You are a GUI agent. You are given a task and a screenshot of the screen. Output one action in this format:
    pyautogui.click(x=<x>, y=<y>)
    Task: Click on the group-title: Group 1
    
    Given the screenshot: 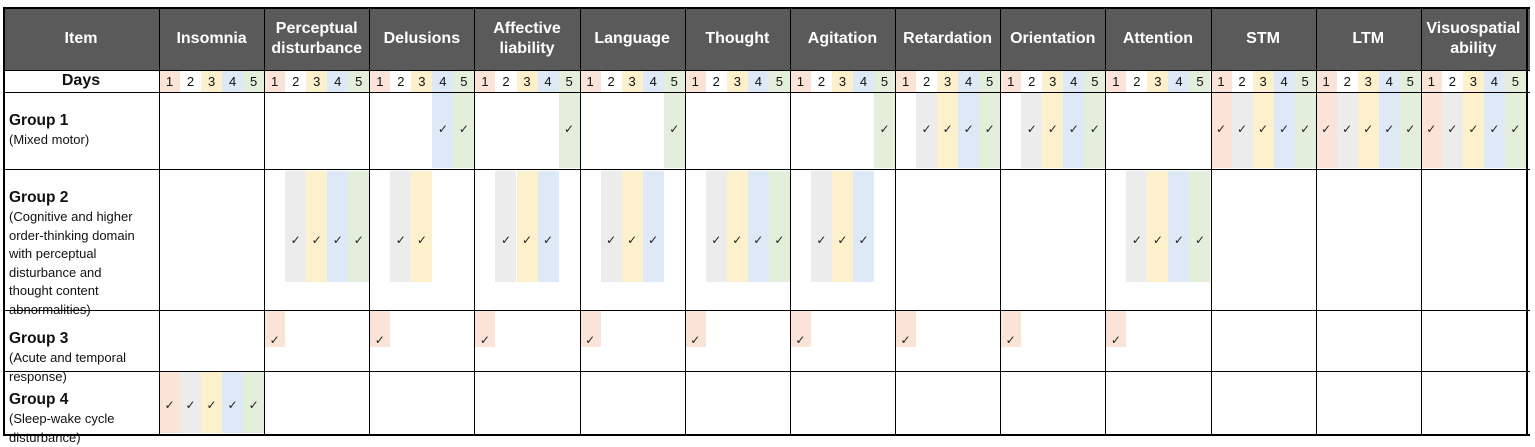 What is the action you would take?
    pyautogui.click(x=38, y=121)
    